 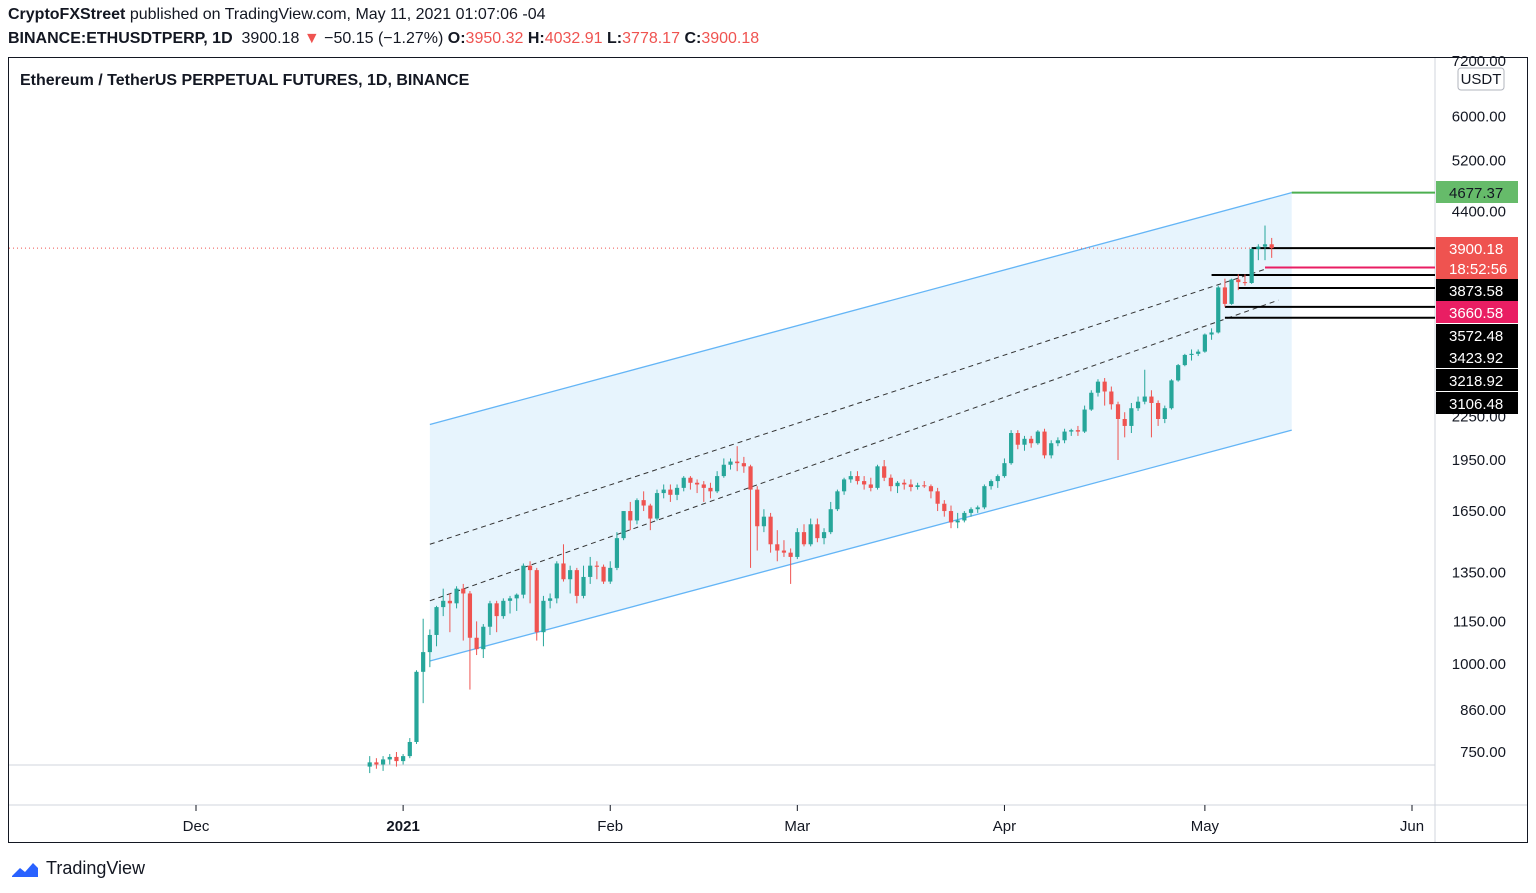 What do you see at coordinates (402, 826) in the screenshot?
I see `x-tick-label: 2021` at bounding box center [402, 826].